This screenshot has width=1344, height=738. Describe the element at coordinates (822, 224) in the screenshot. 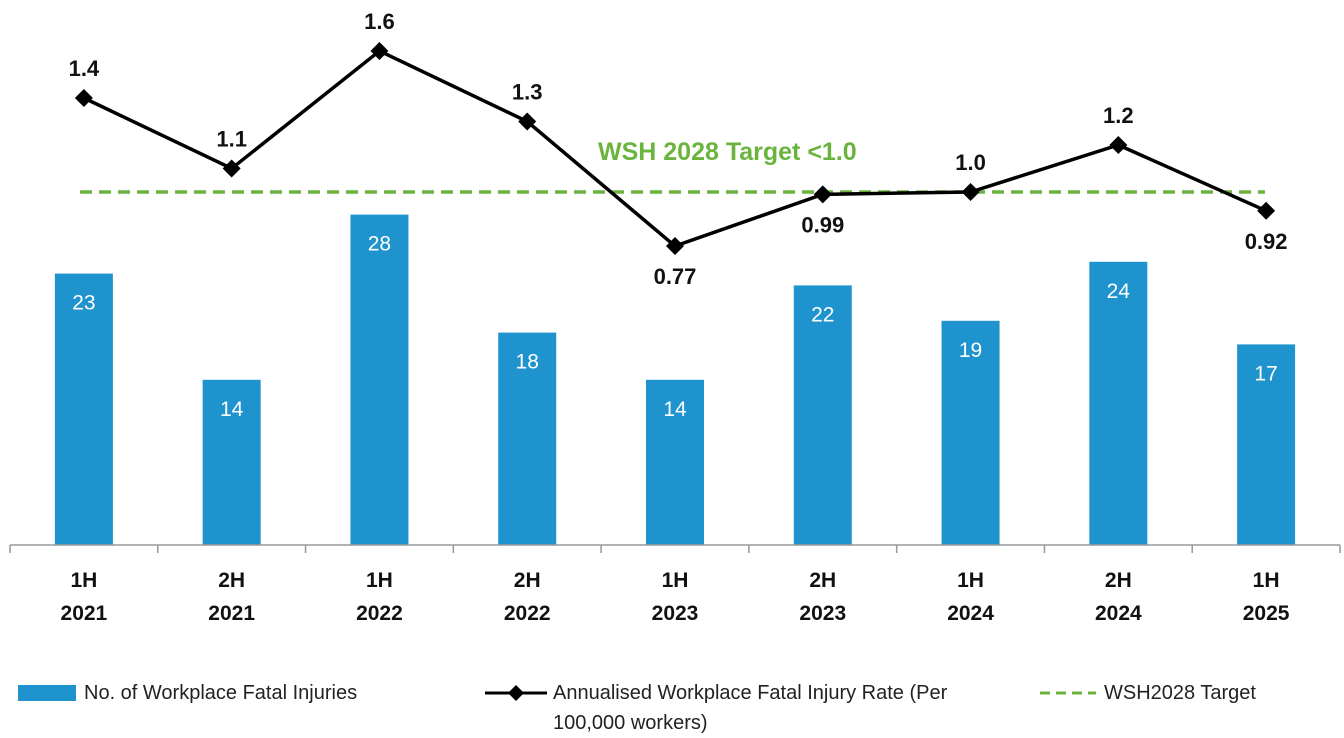

I see `rate-label: 0.99` at that location.